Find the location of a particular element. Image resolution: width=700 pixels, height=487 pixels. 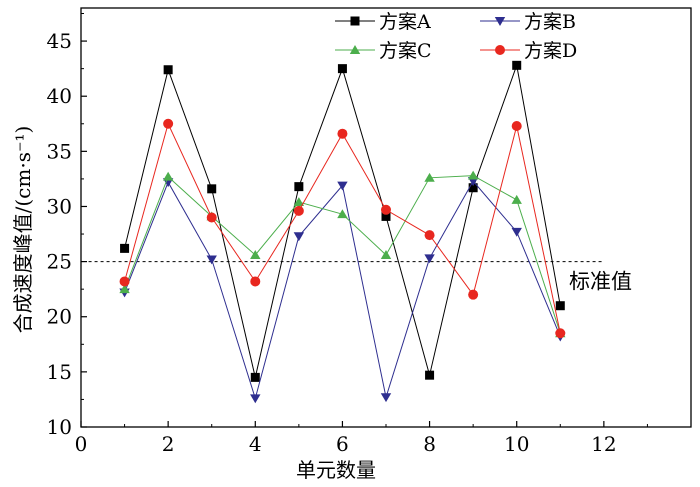

y-tick-label: 15 is located at coordinates (59, 372).